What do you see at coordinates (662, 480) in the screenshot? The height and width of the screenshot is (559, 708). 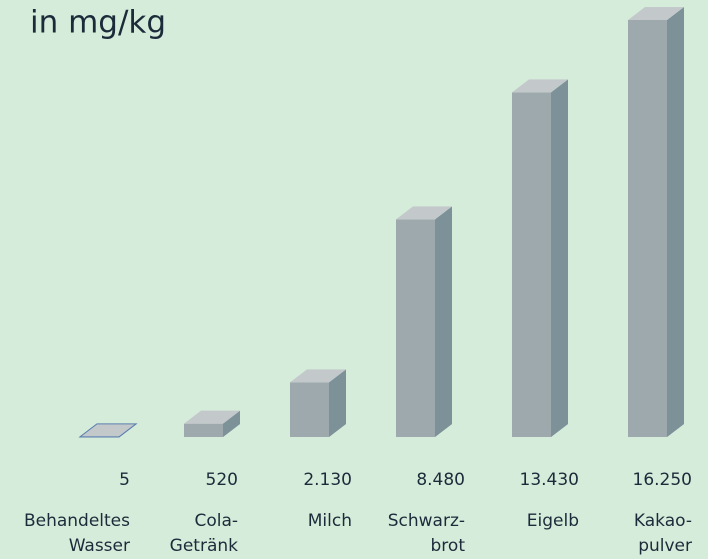 I see `value-label: 16.250` at bounding box center [662, 480].